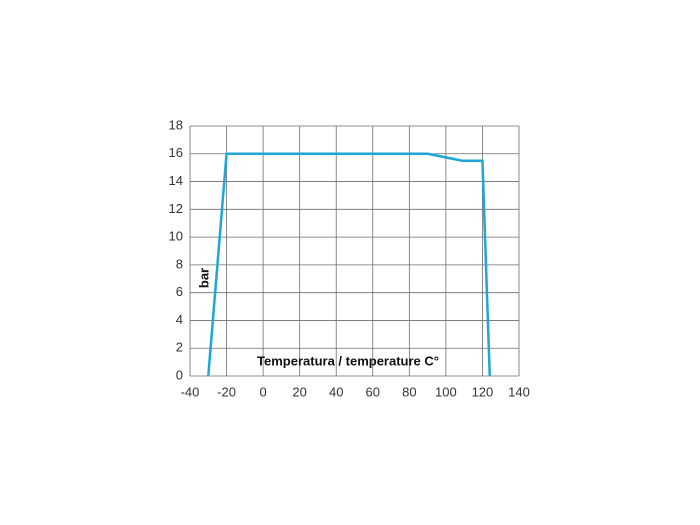 This screenshot has height=525, width=700. What do you see at coordinates (190, 391) in the screenshot?
I see `x-tick-label: -40` at bounding box center [190, 391].